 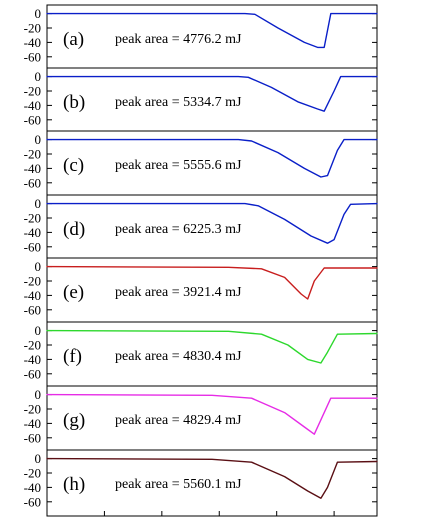 What do you see at coordinates (74, 420) in the screenshot?
I see `panel-label: (g)` at bounding box center [74, 420].